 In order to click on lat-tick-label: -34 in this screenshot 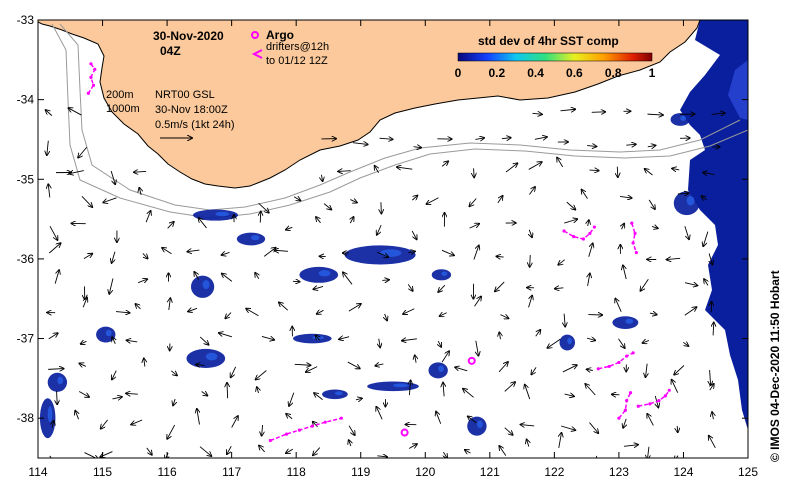, I will do `click(26, 100)`.